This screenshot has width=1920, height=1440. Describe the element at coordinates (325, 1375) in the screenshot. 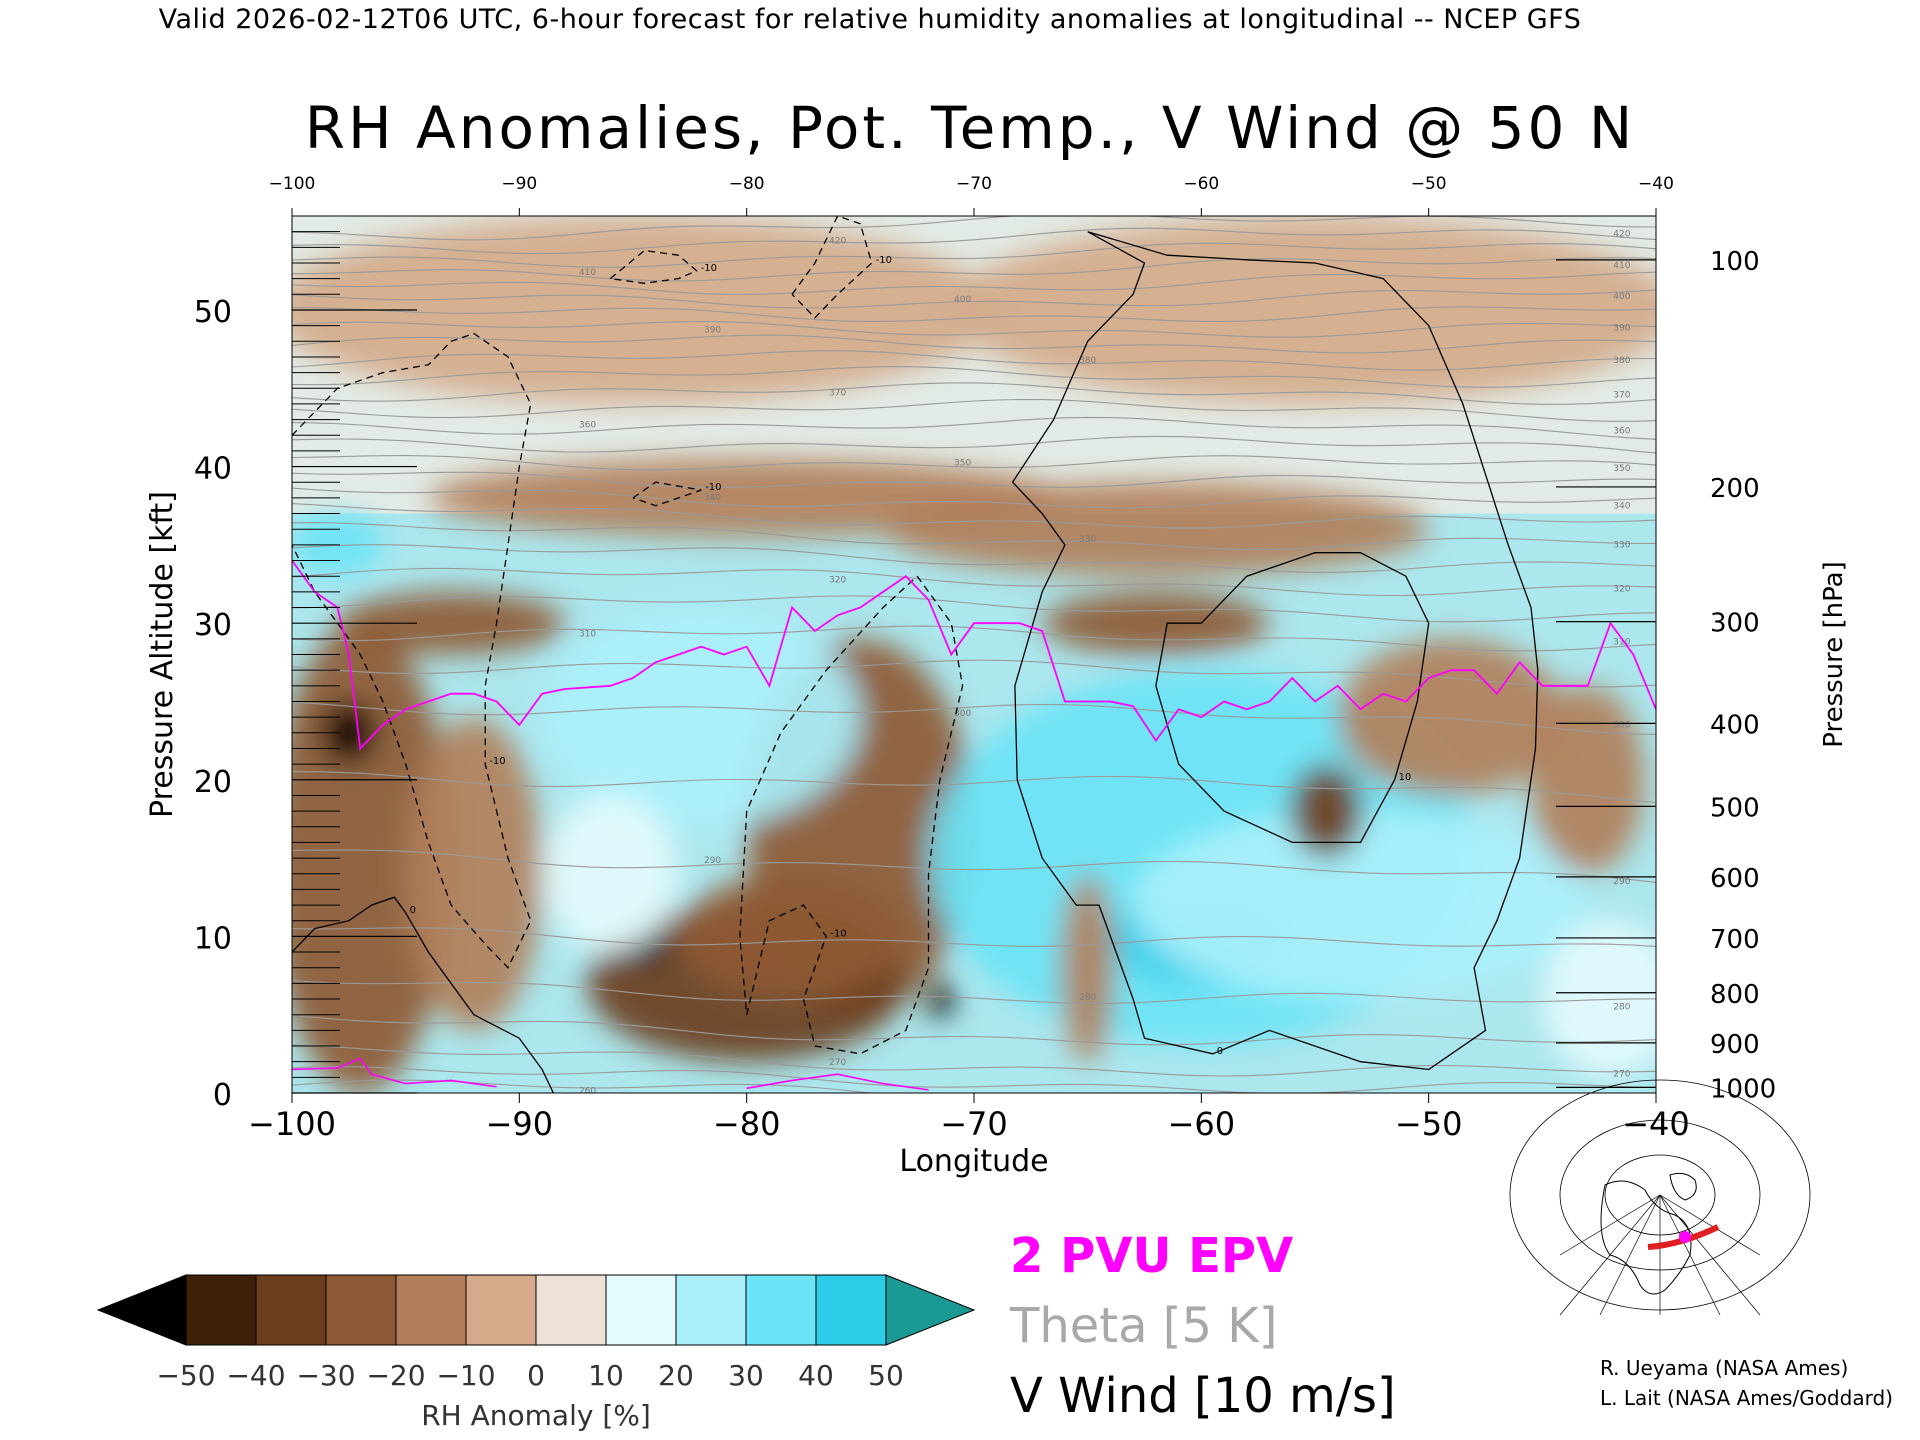

I see `colorbar-tick-label: −30` at that location.